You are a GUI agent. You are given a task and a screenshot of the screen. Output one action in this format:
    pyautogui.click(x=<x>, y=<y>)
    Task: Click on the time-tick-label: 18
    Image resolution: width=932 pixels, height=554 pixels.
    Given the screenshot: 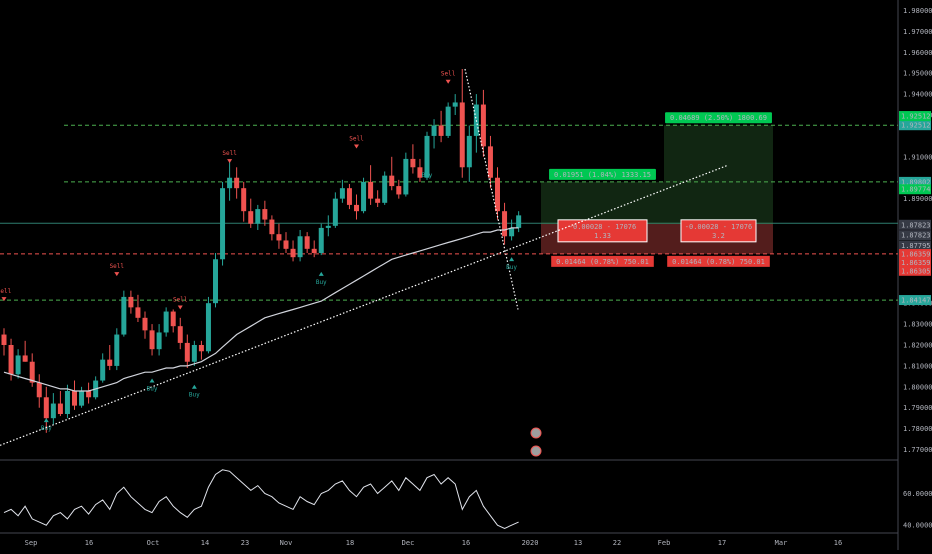 What is the action you would take?
    pyautogui.click(x=350, y=543)
    